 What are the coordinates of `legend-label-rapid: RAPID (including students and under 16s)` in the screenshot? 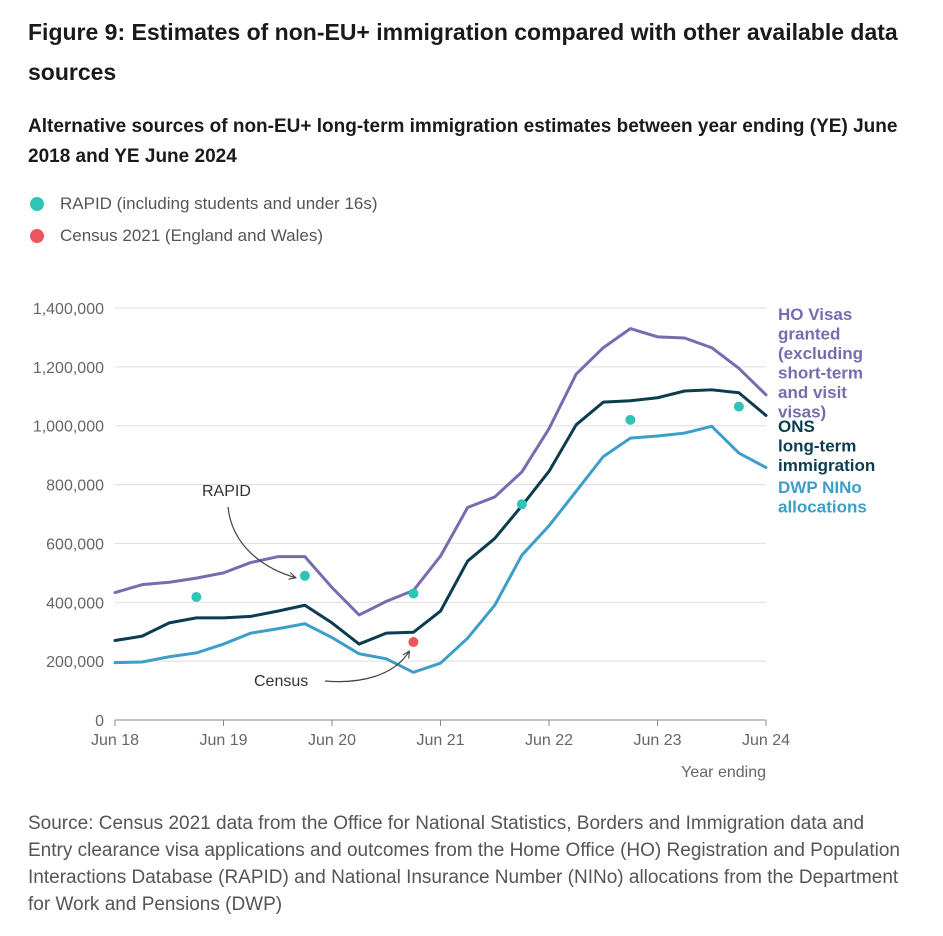 It's located at (219, 203).